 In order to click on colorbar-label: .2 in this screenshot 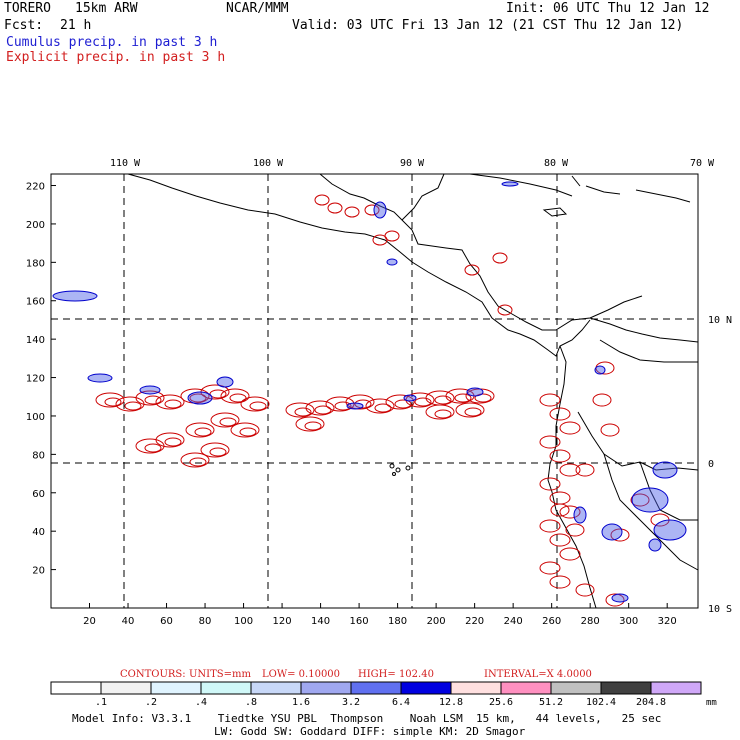, I will do `click(151, 702)`.